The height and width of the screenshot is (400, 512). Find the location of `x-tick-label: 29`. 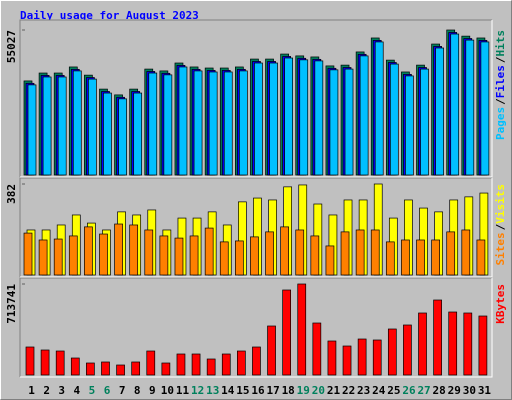

x-tick-label: 29 is located at coordinates (454, 390).